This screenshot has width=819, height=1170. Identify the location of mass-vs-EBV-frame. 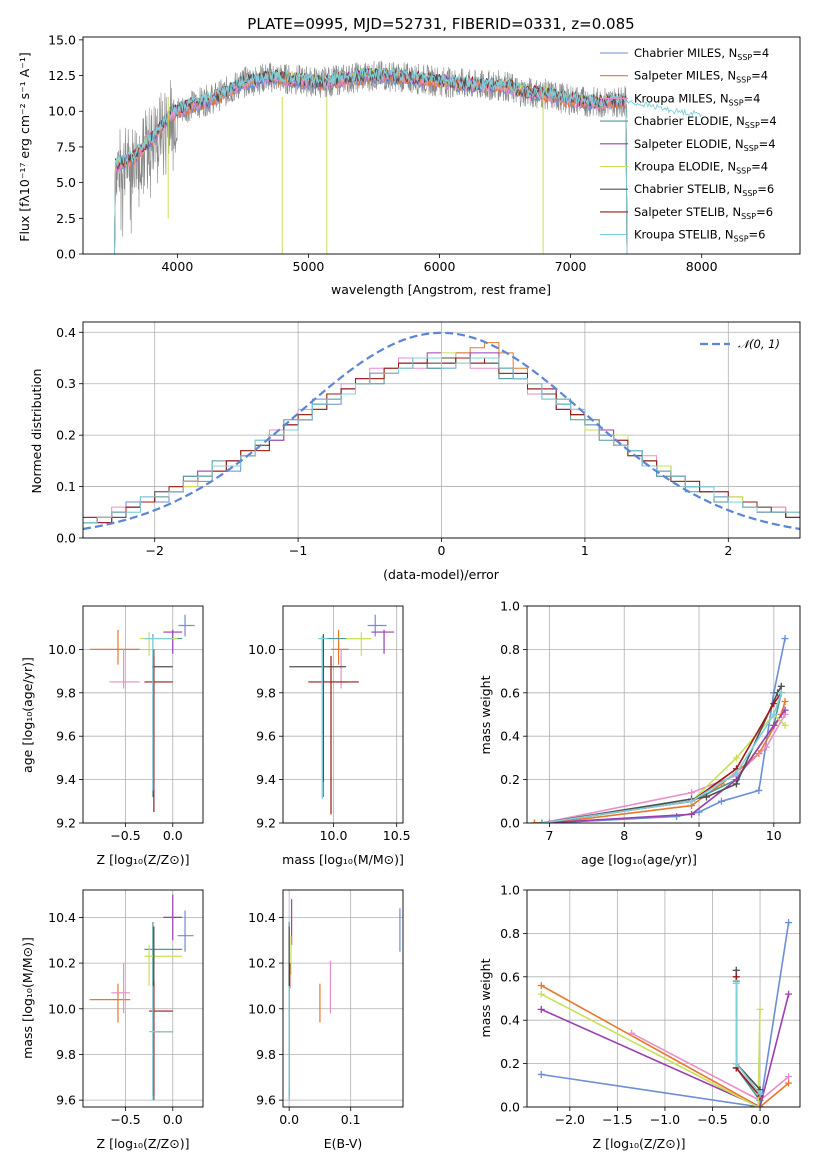
(343, 998).